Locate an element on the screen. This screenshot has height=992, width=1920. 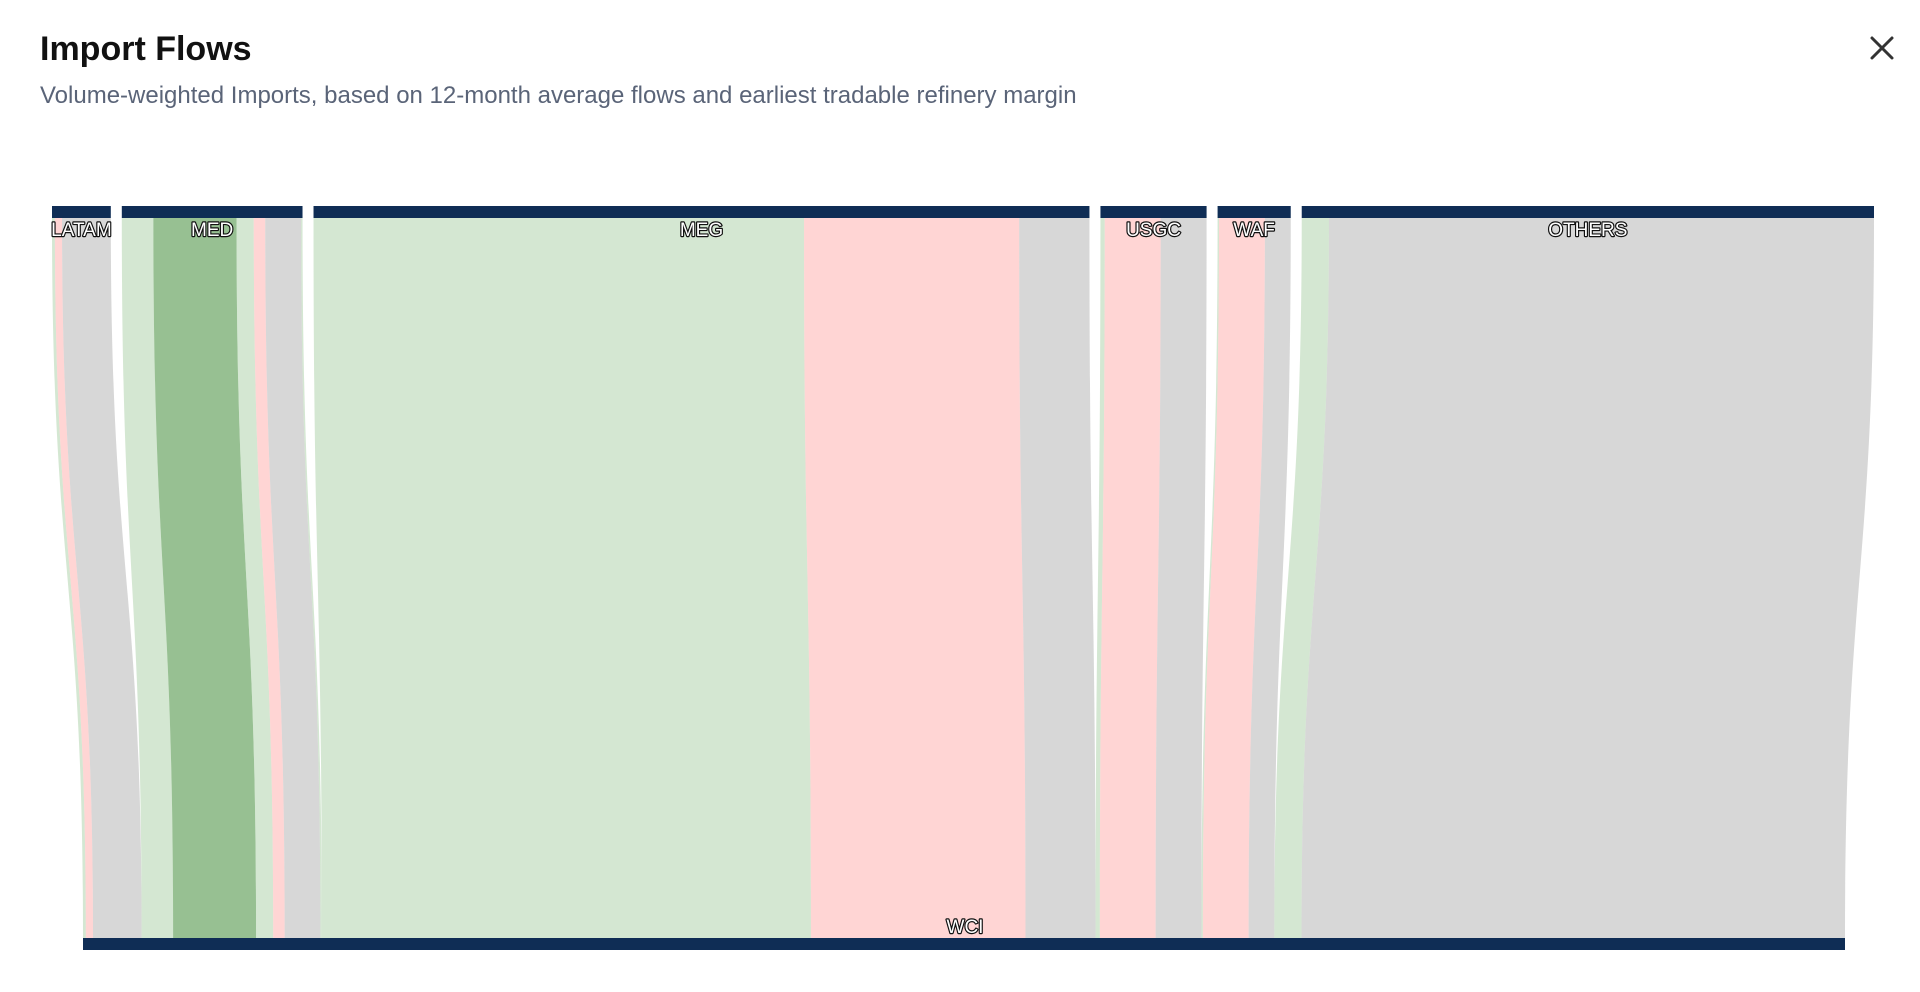
source-node-others is located at coordinates (1587, 212).